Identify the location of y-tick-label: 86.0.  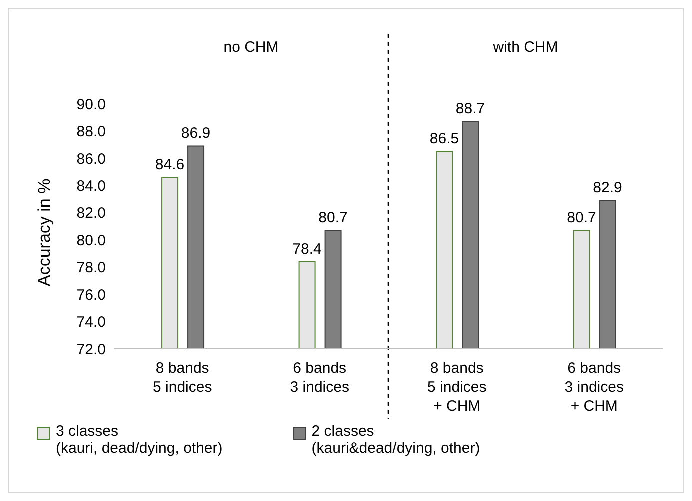
(91, 159).